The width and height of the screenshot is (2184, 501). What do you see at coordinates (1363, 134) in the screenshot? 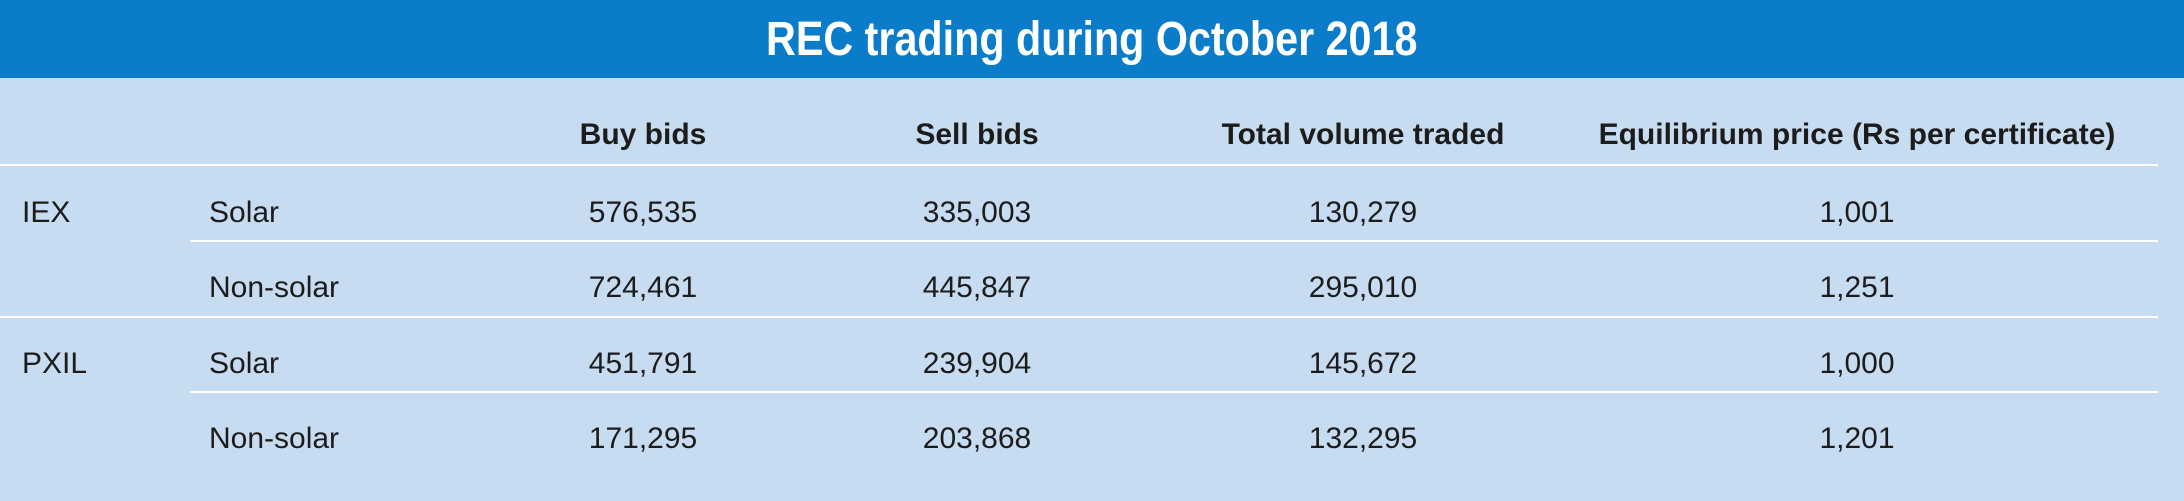
I see `header-total-volume: Total volume traded` at bounding box center [1363, 134].